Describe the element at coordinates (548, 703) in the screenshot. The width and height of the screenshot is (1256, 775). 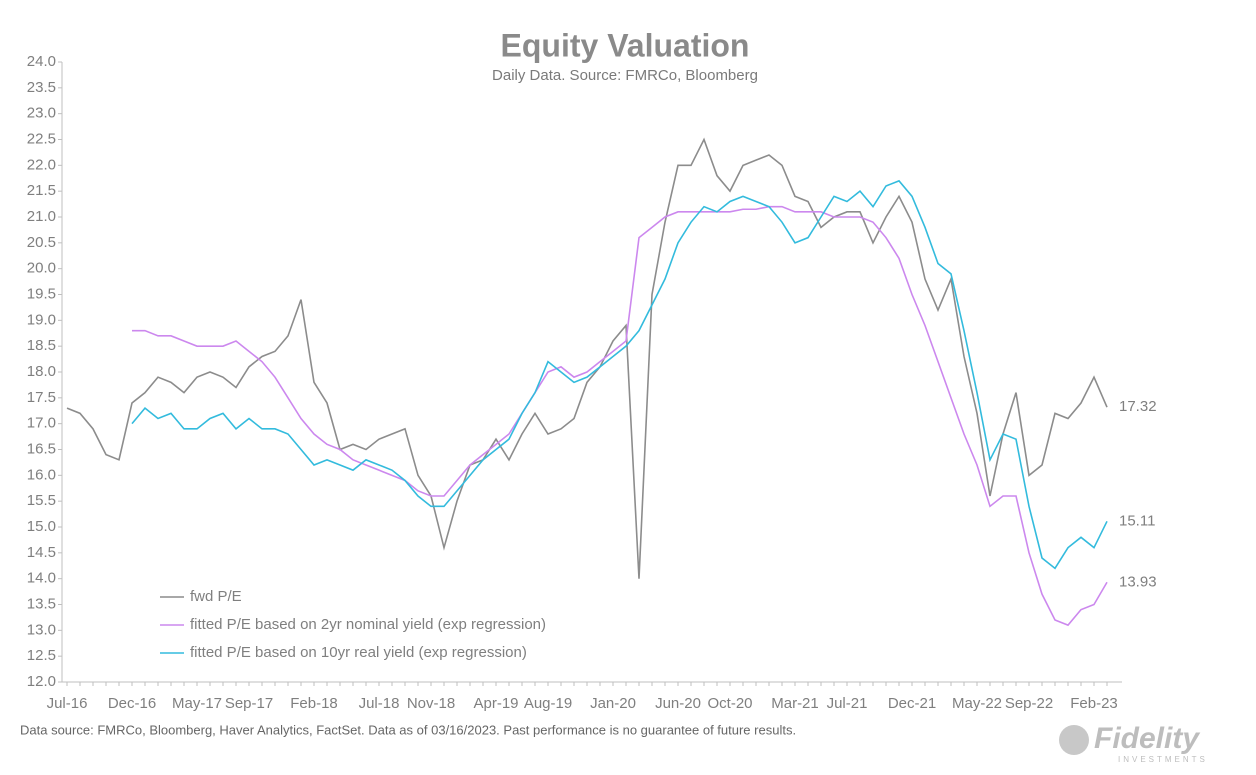
I see `x-tick-label: Aug-19` at that location.